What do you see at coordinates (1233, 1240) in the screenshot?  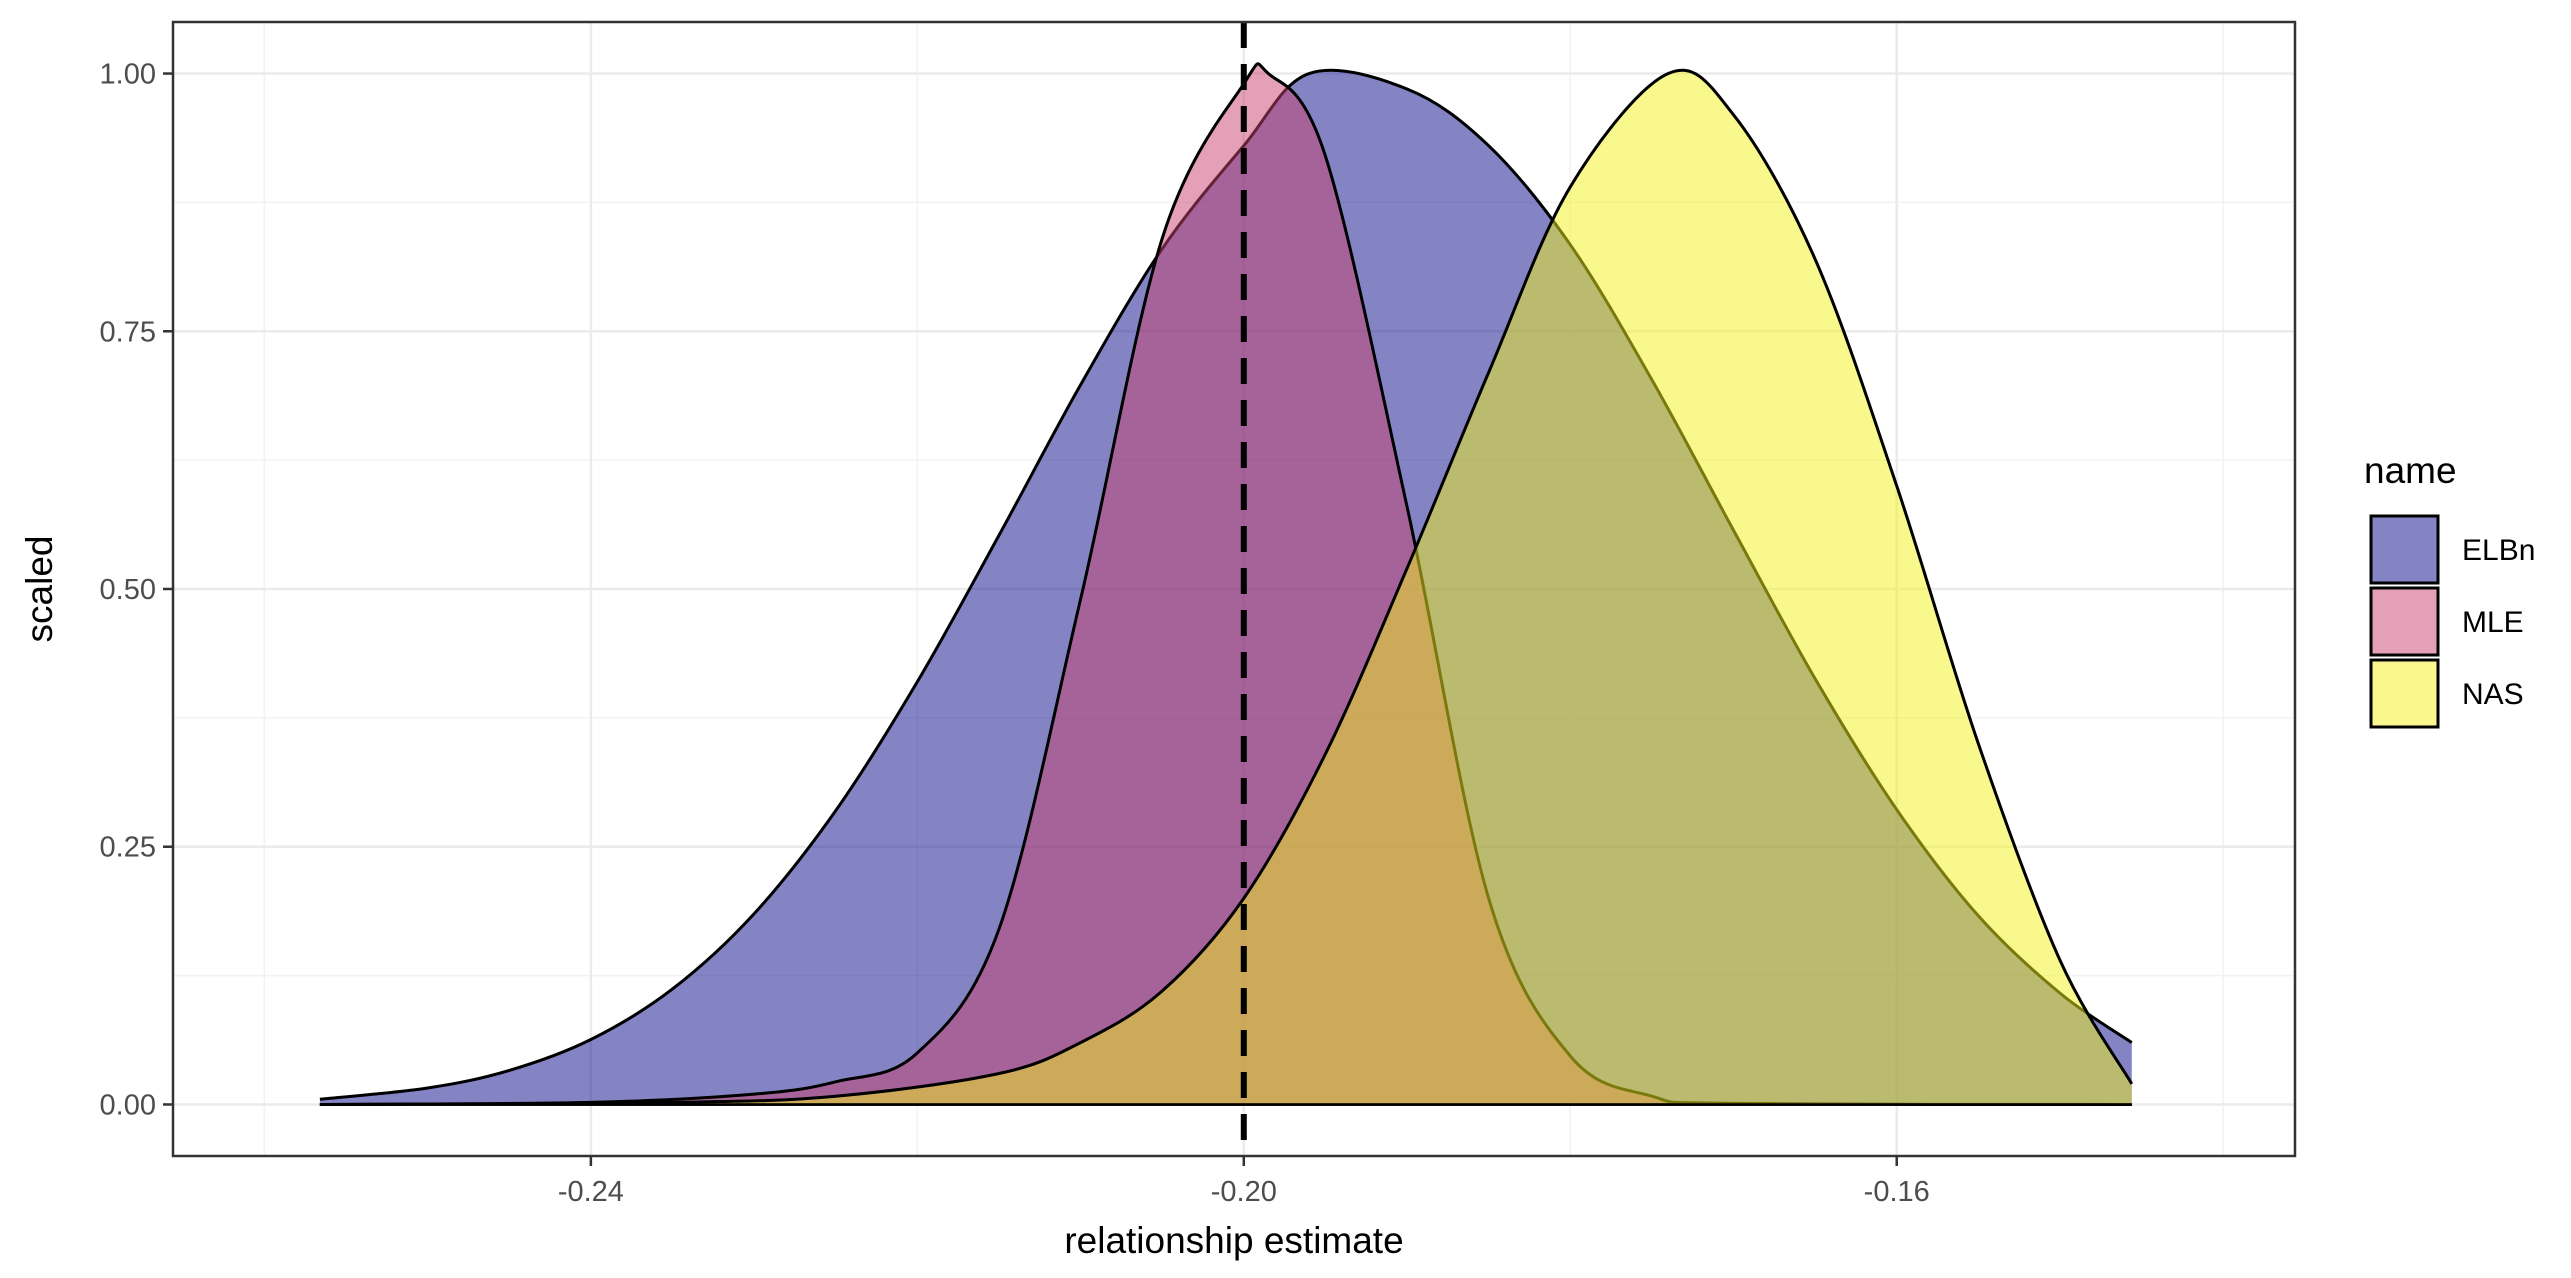 I see `x-axis-title: relationship estimate` at bounding box center [1233, 1240].